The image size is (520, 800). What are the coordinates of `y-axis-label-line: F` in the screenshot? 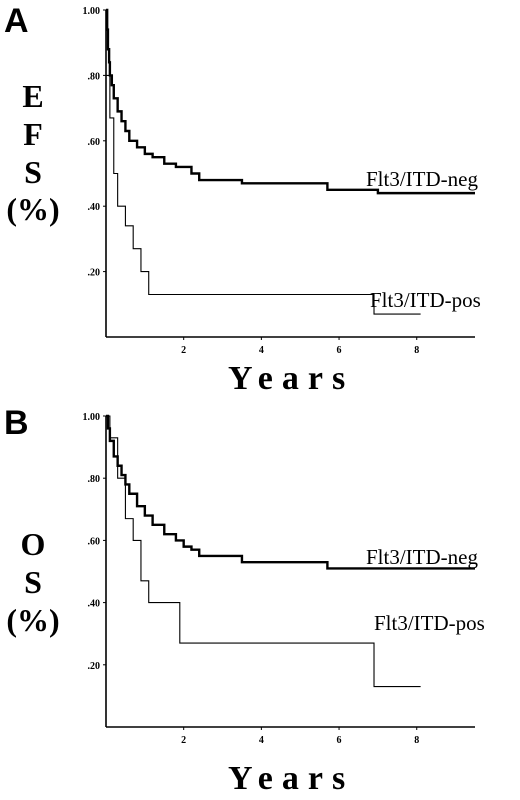 It's located at (33, 133).